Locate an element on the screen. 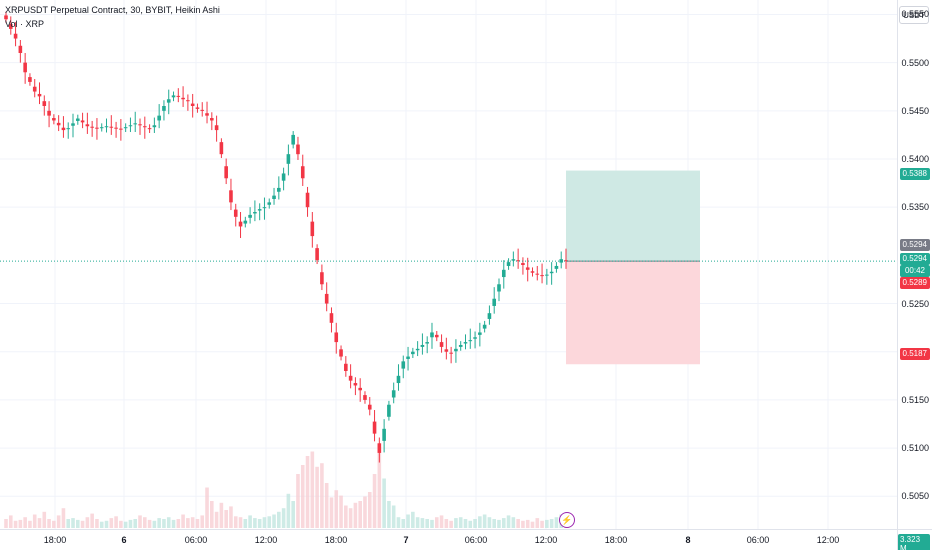 The image size is (932, 550). bar-countdown-tag: 00:42 is located at coordinates (915, 271).